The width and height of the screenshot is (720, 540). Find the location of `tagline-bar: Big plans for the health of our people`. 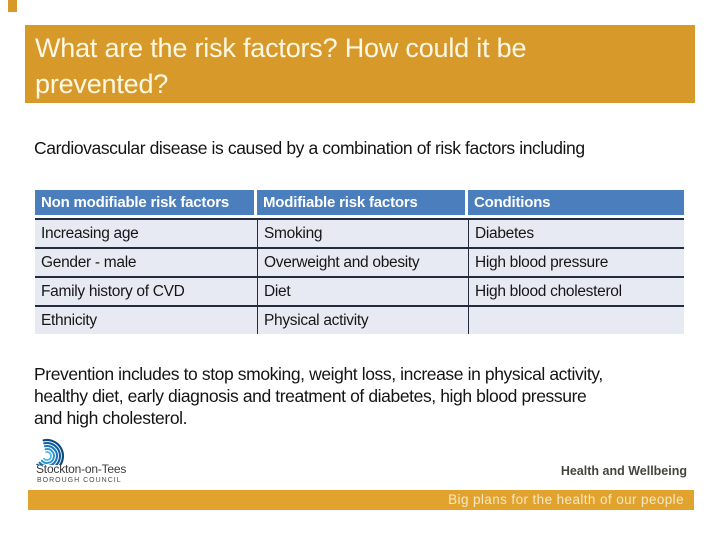

tagline-bar: Big plans for the health of our people is located at coordinates (361, 500).